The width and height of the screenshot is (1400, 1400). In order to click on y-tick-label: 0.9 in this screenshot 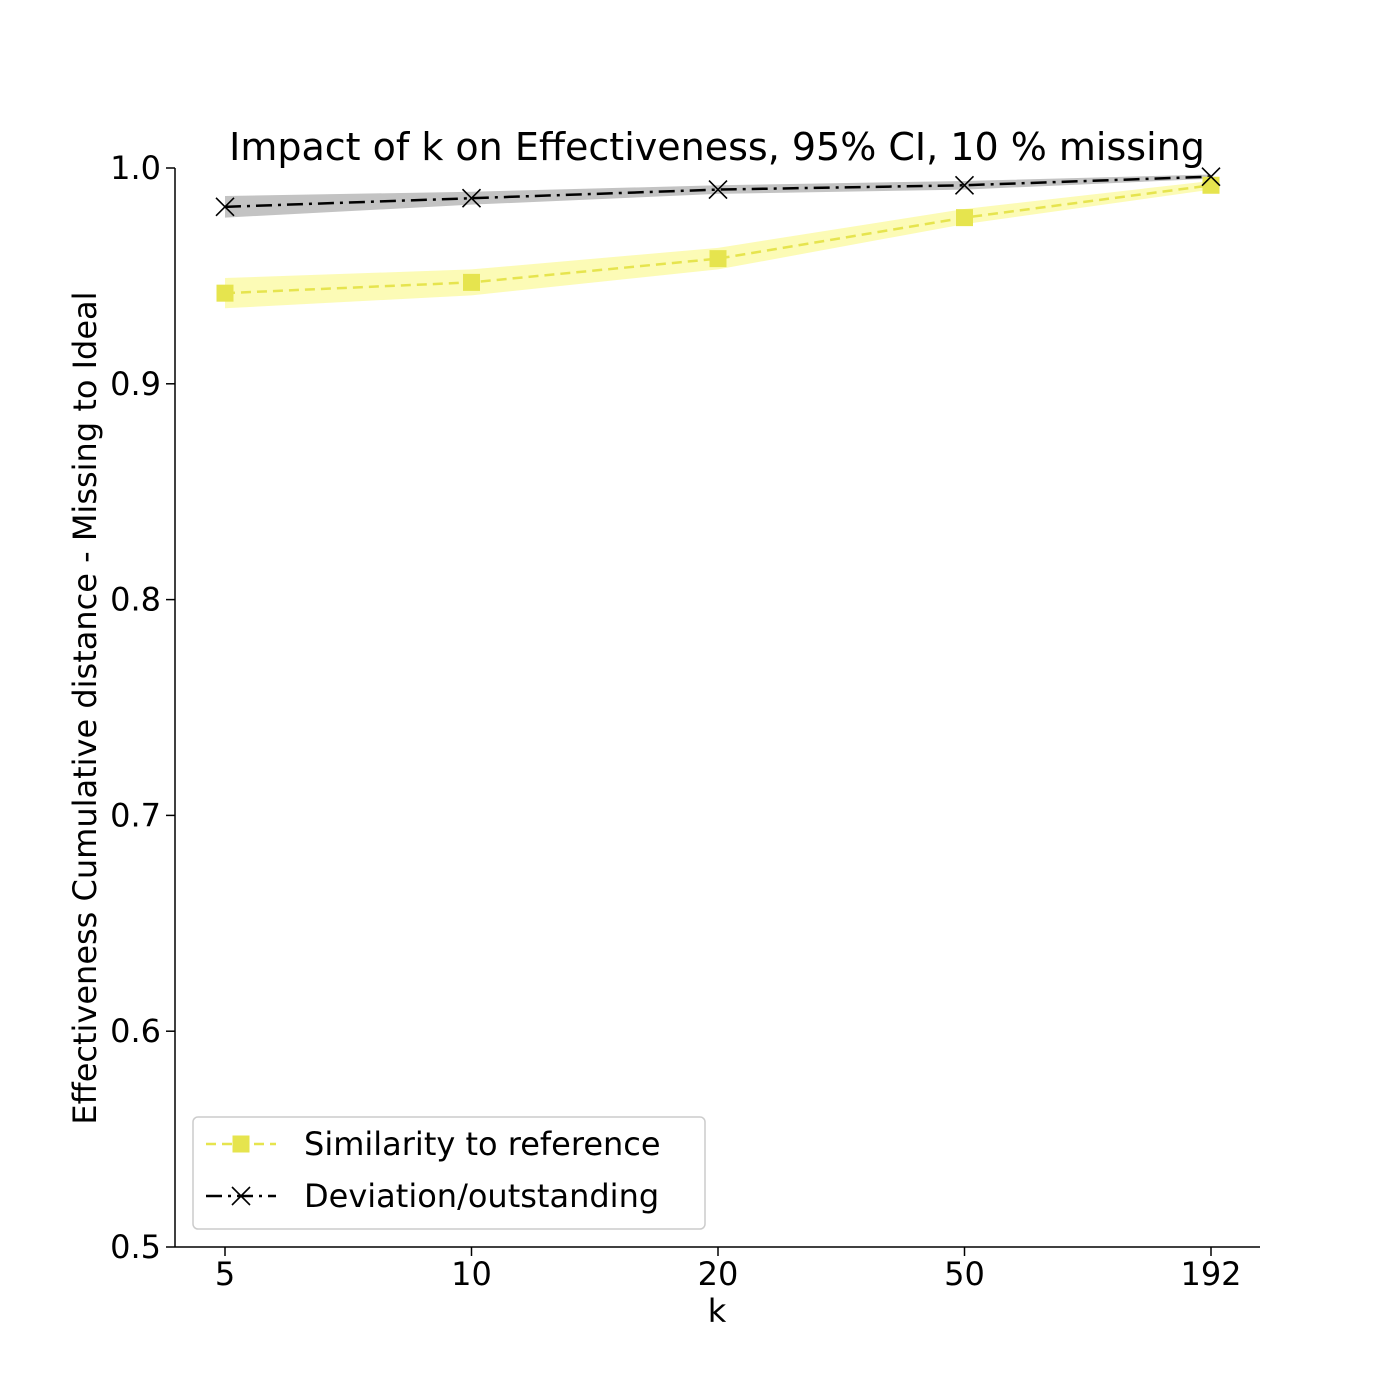, I will do `click(135, 384)`.